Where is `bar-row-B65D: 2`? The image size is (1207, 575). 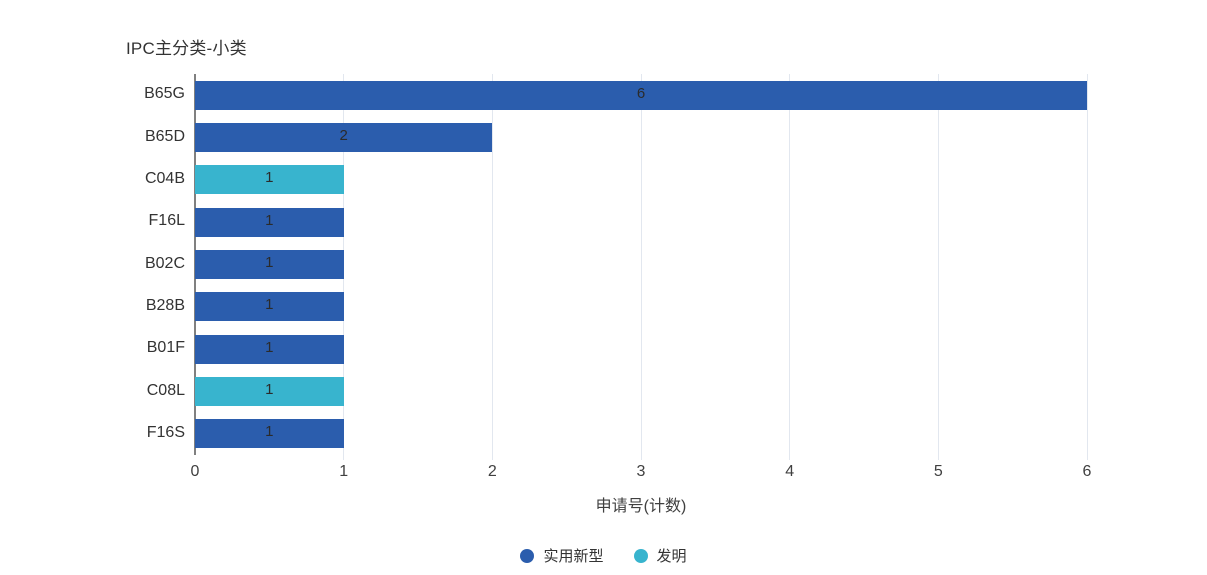
bar-row-B65D: 2 is located at coordinates (641, 137).